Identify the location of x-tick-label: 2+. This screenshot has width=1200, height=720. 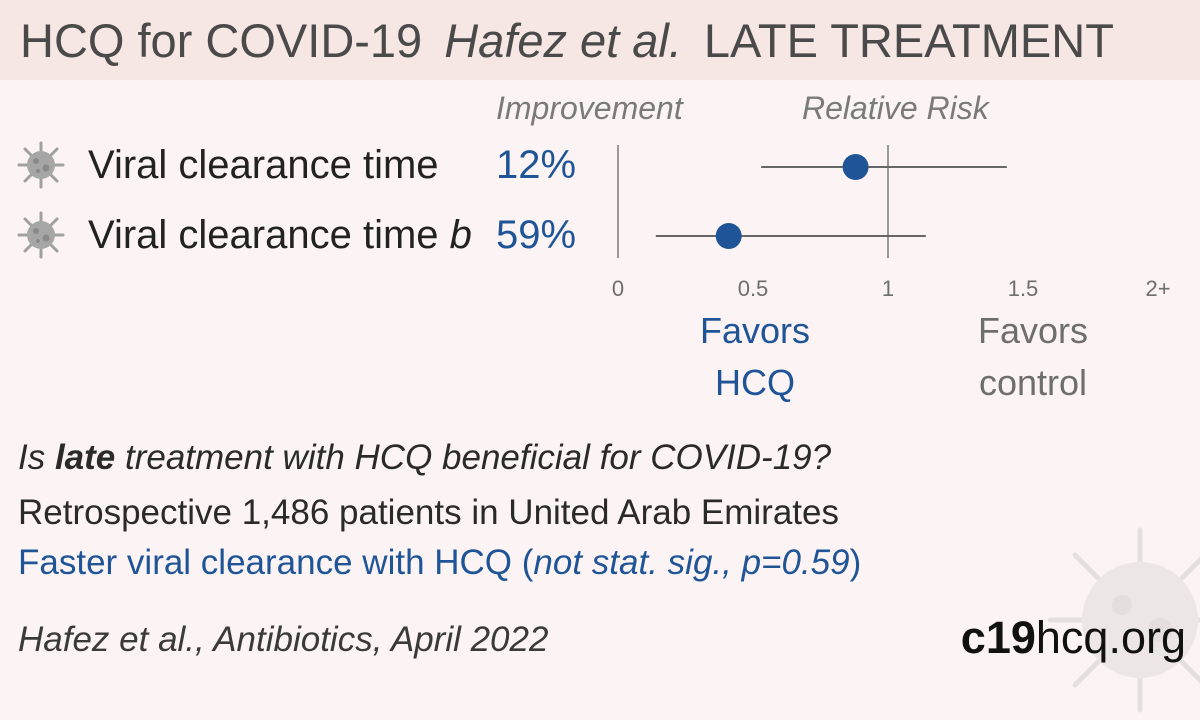
(1157, 288).